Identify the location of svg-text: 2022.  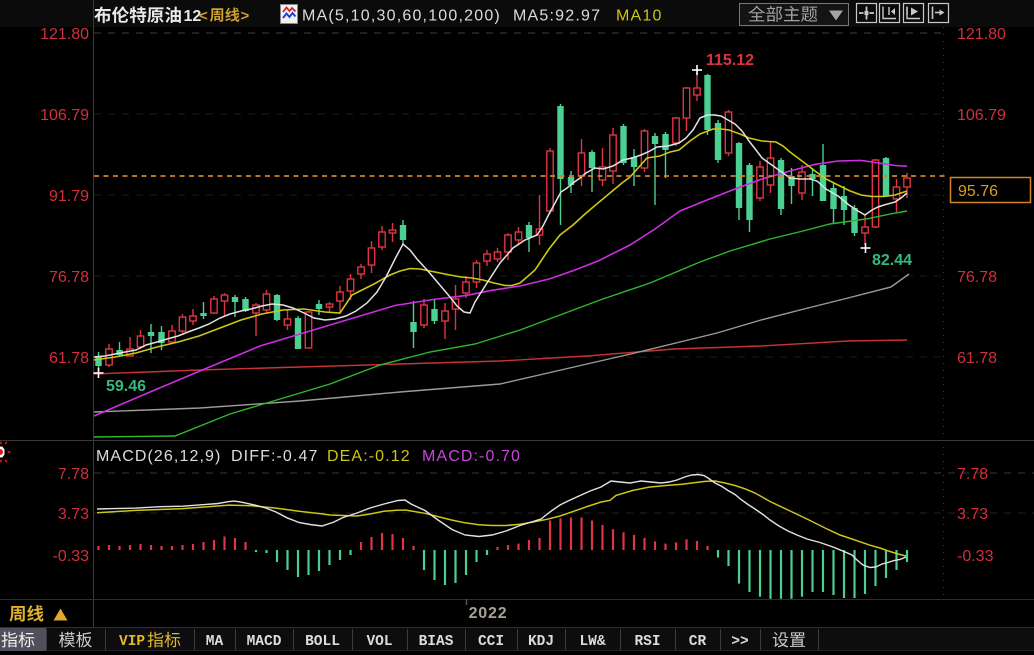
(488, 613).